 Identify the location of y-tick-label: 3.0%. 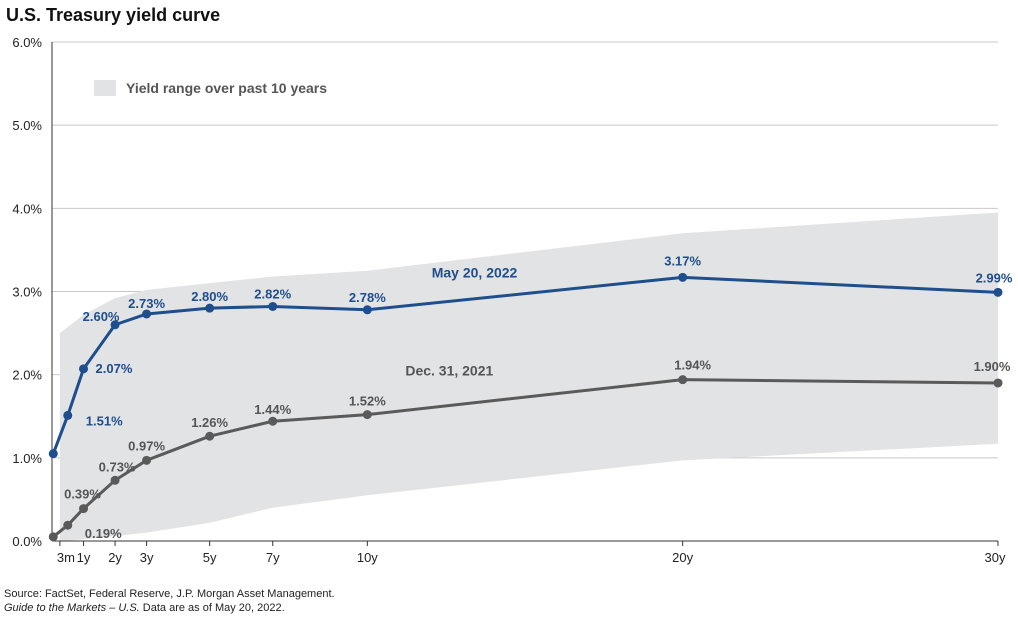
(27, 292).